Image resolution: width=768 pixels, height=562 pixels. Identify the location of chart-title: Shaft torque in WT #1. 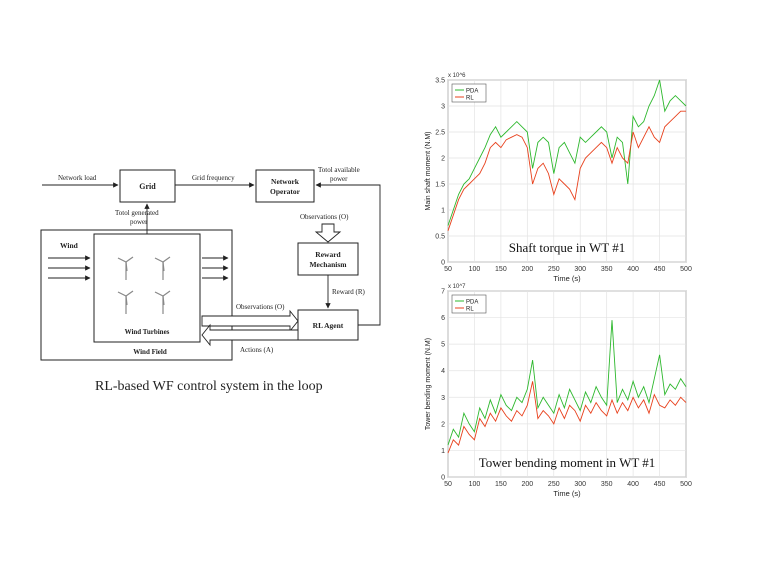
(567, 247).